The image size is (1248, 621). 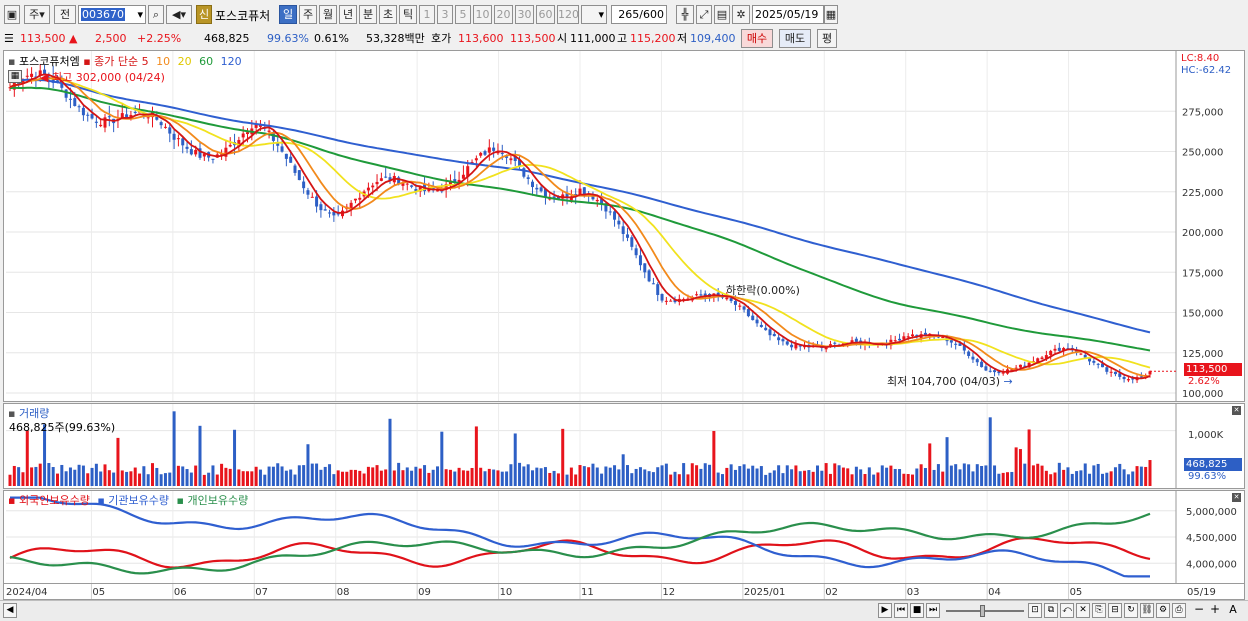 I want to click on interval-3-button: 3, so click(x=445, y=14).